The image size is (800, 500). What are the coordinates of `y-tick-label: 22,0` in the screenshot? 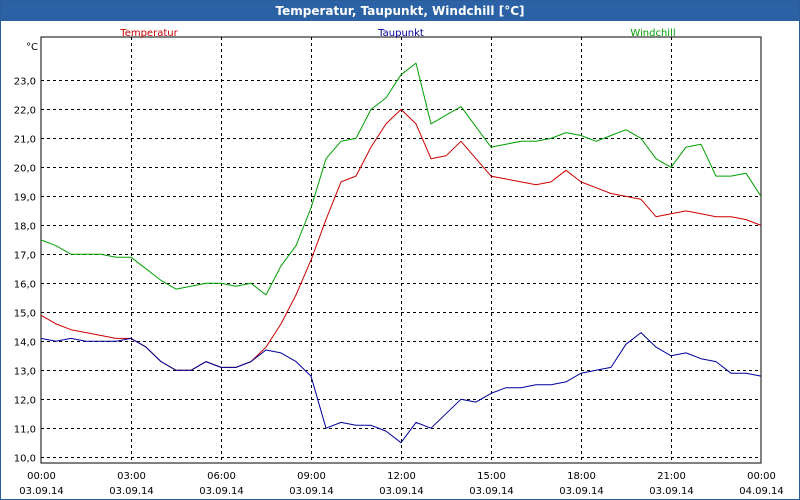 It's located at (25, 111).